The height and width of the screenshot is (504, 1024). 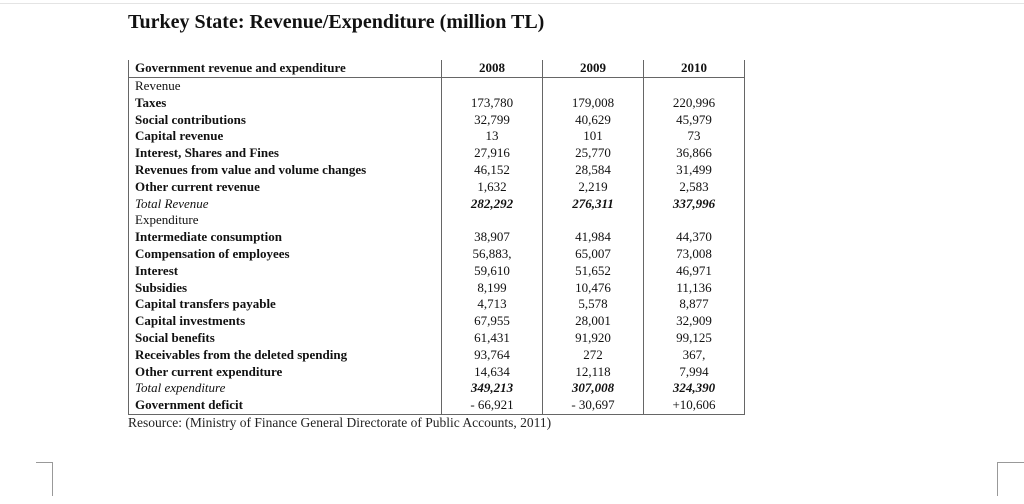 What do you see at coordinates (492, 338) in the screenshot?
I see `cell-2008: 61,431` at bounding box center [492, 338].